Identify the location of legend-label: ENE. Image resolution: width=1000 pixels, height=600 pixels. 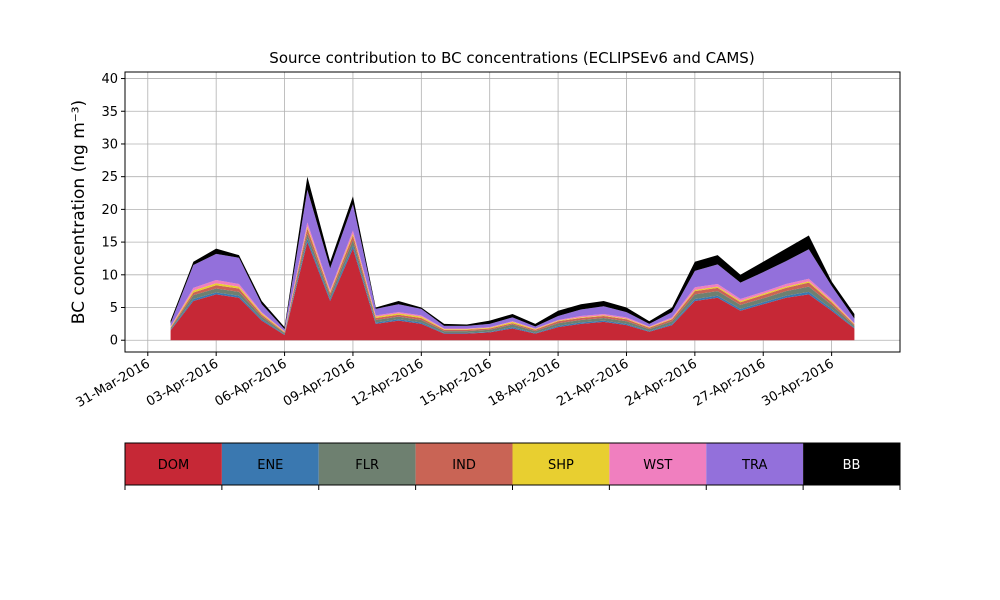
(270, 465).